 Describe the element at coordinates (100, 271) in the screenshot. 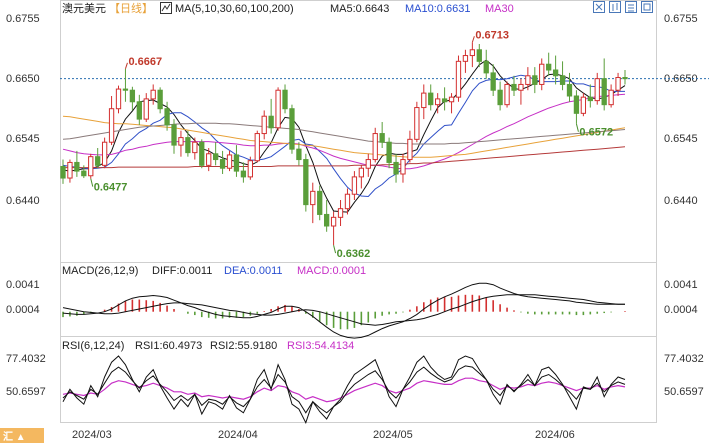

I see `macd-label: MACD(26,12,9)` at that location.